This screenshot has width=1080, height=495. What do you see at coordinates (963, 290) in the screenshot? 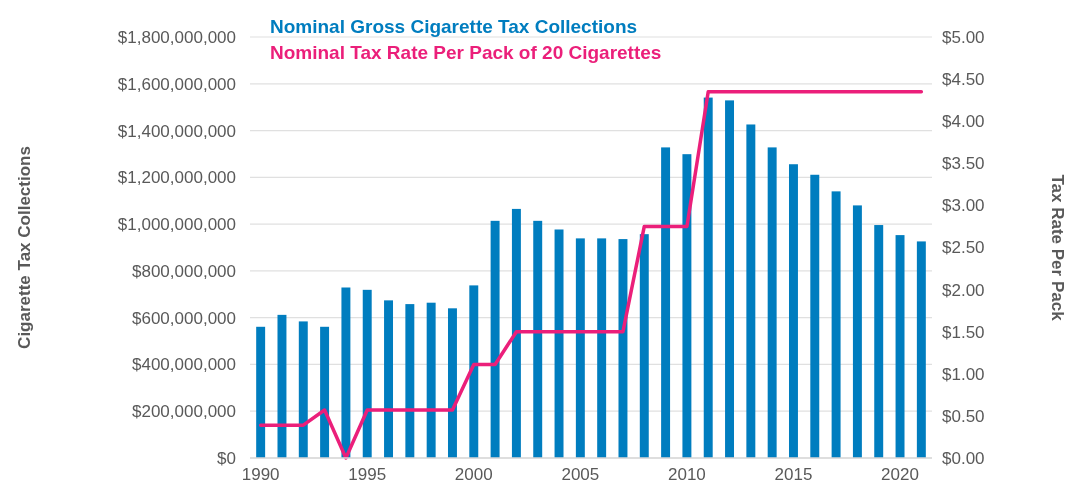
I see `y2-tick-label: $2.00` at bounding box center [963, 290].